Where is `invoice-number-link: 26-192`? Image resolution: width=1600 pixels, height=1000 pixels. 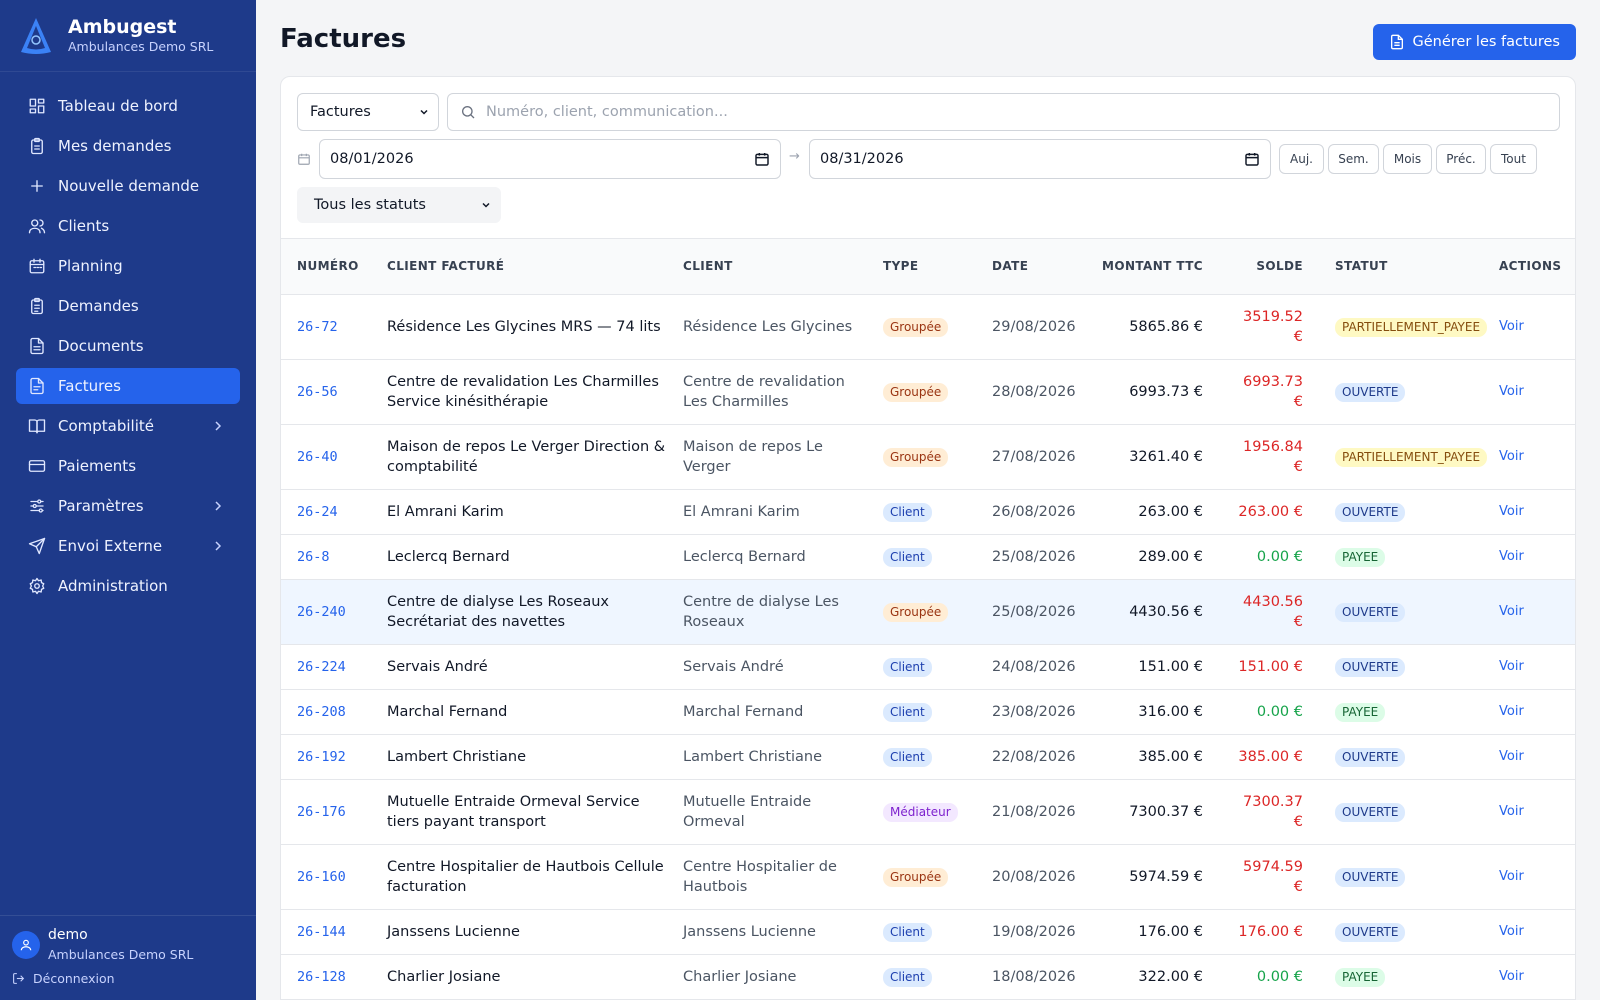 invoice-number-link: 26-192 is located at coordinates (321, 756).